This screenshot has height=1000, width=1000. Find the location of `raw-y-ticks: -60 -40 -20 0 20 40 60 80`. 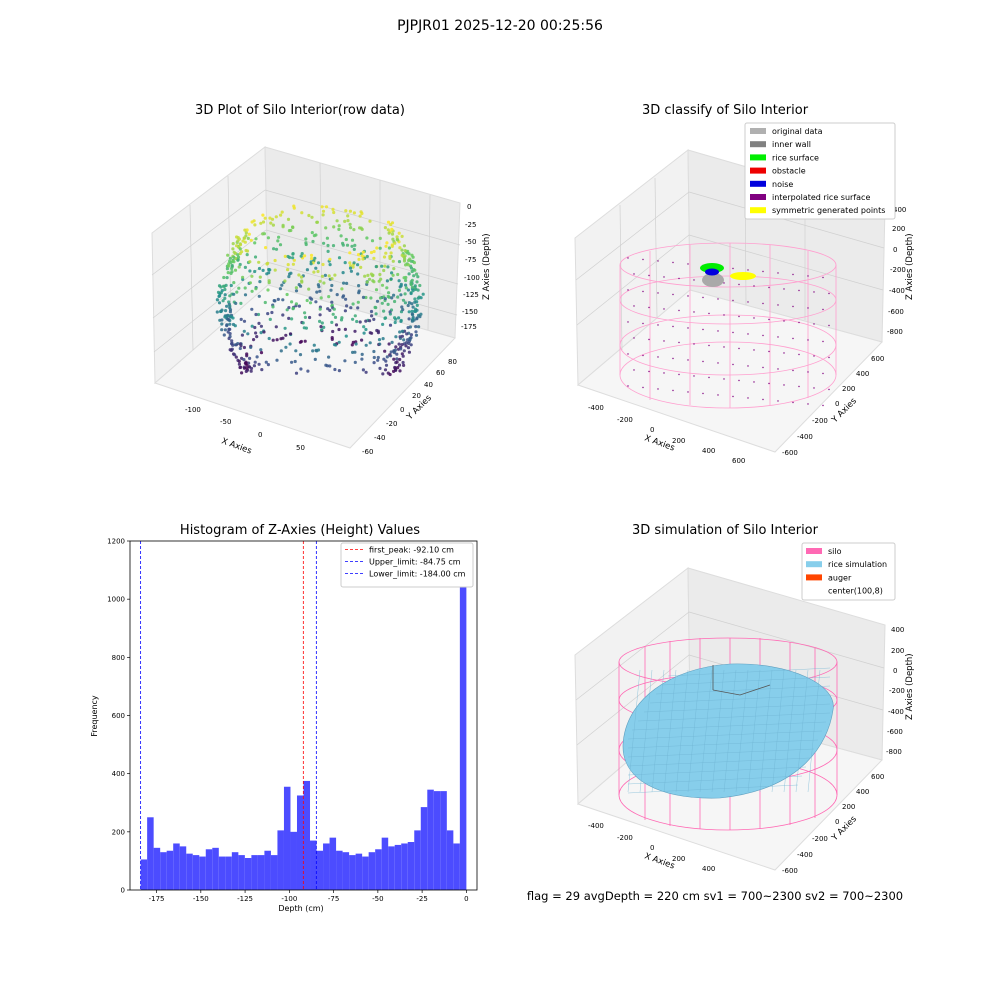

raw-y-ticks: -60 -40 -20 0 20 40 60 80 is located at coordinates (409, 407).